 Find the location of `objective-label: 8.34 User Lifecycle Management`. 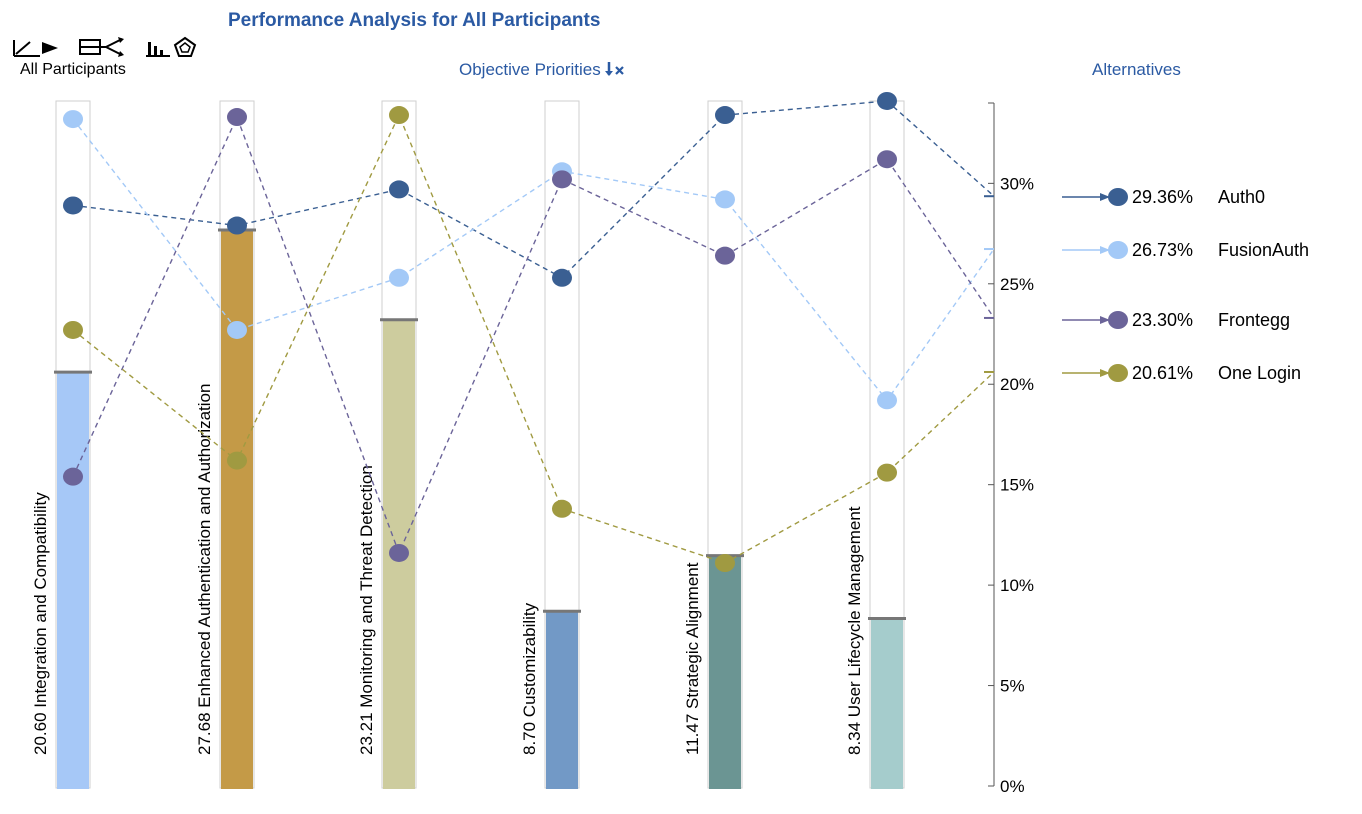

objective-label: 8.34 User Lifecycle Management is located at coordinates (854, 630).